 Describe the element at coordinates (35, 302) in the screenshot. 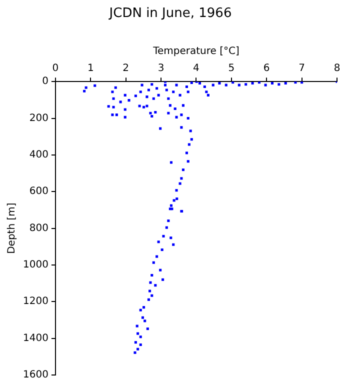

I see `y-tick-label: 1200` at that location.